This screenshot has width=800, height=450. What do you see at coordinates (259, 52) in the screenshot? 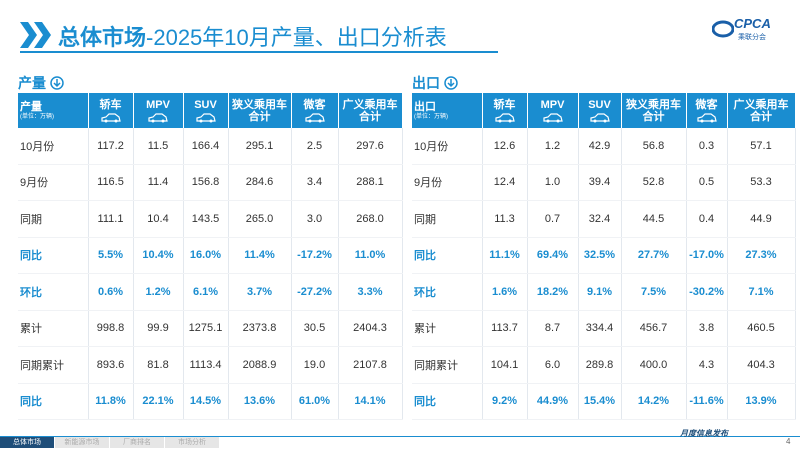
I see `title-rule` at bounding box center [259, 52].